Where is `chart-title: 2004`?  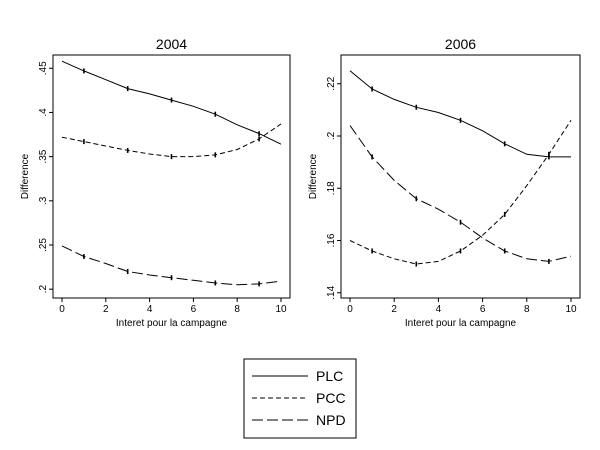
chart-title: 2004 is located at coordinates (171, 44).